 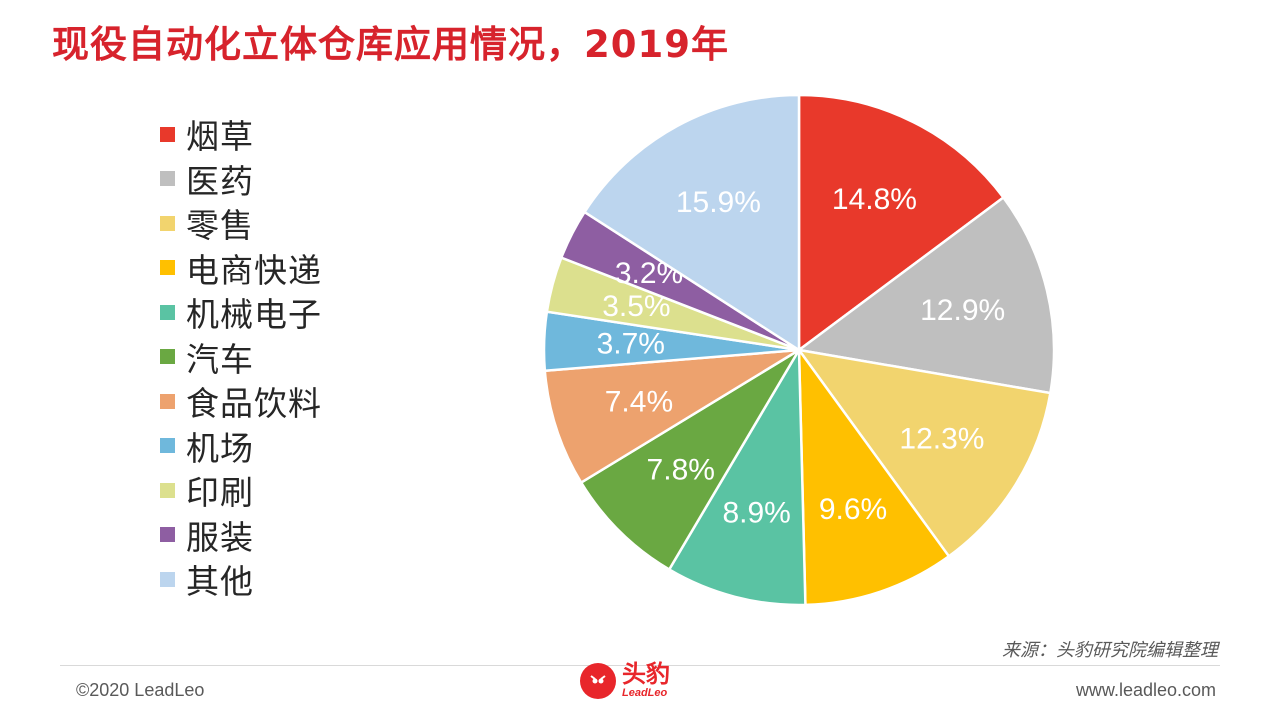 I want to click on legend-label: 印刷, so click(x=220, y=493).